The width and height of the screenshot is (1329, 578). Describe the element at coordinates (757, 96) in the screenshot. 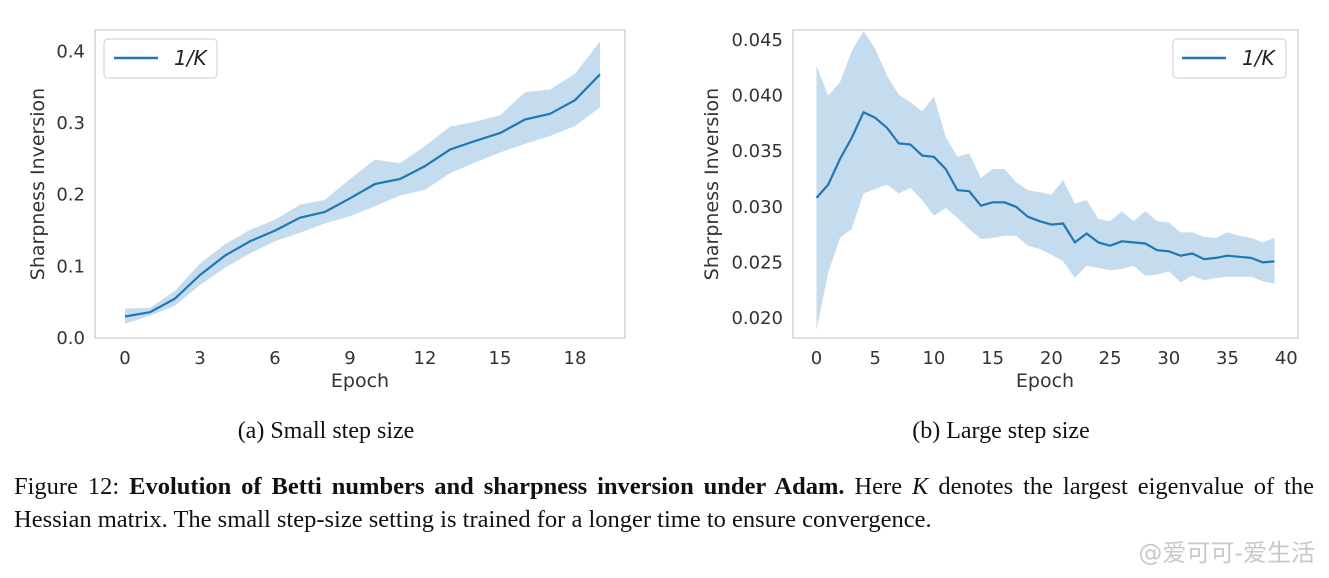

I see `y-tick-label: 0.040` at that location.